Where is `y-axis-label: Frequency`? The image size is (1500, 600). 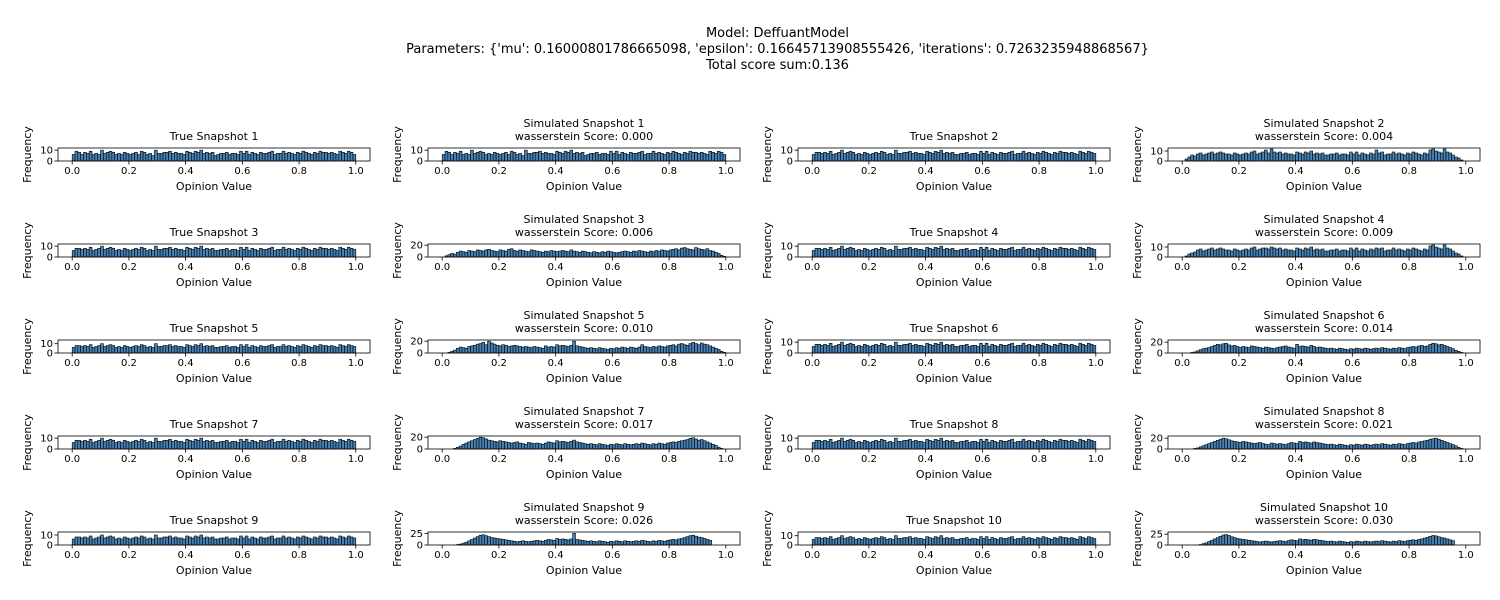 y-axis-label: Frequency is located at coordinates (767, 154).